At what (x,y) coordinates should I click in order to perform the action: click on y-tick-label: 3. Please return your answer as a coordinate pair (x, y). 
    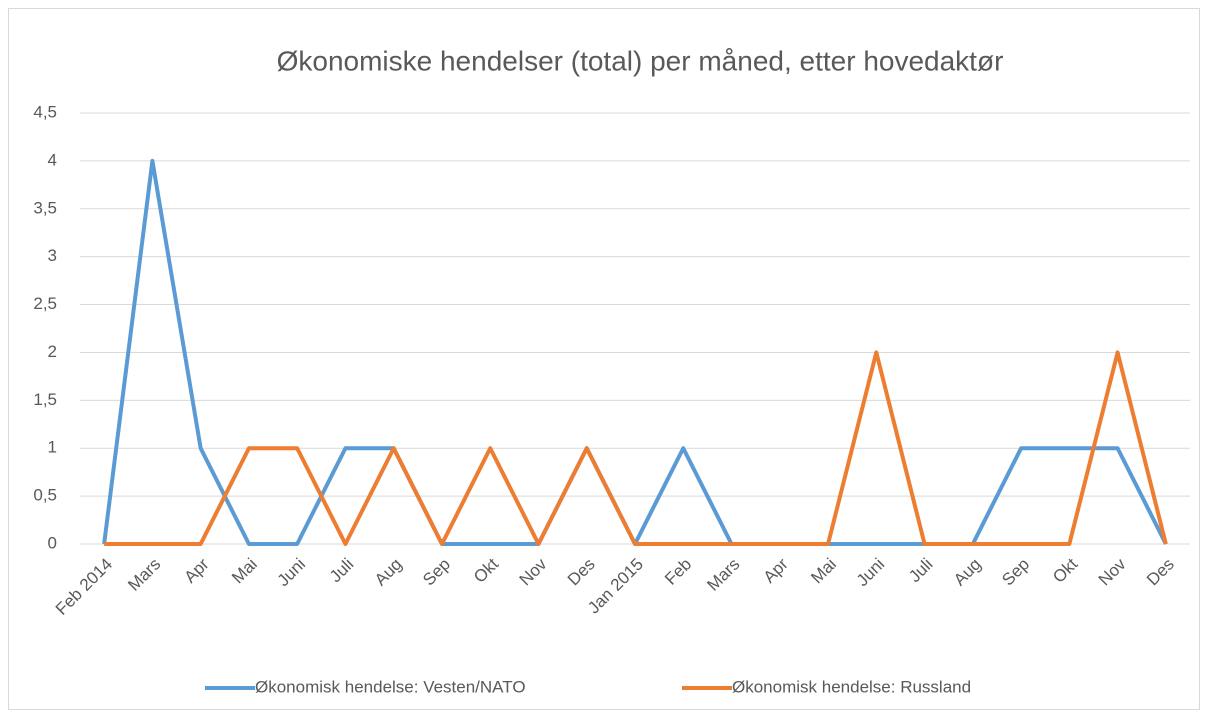
    Looking at the image, I should click on (52, 255).